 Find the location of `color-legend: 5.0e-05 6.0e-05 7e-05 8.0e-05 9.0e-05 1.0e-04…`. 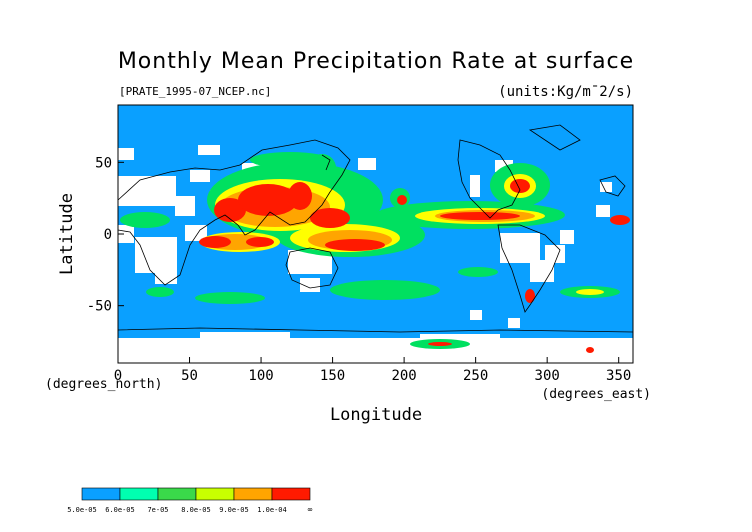

color-legend: 5.0e-05 6.0e-05 7e-05 8.0e-05 9.0e-05 1.0e-04… is located at coordinates (190, 500).